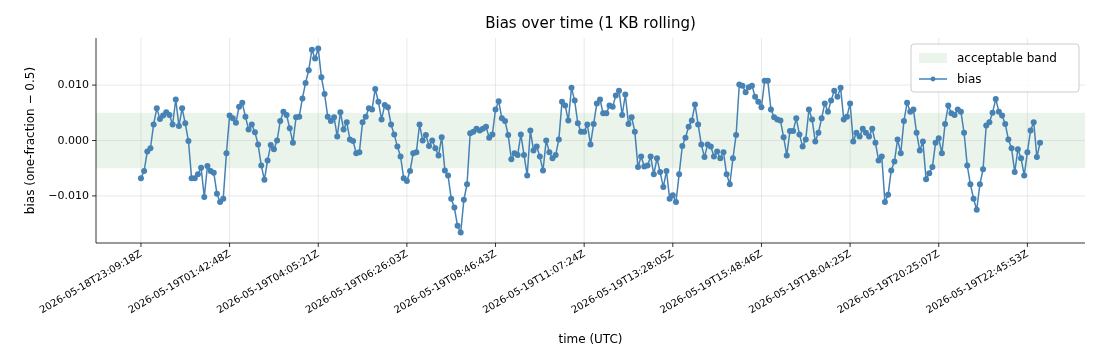 The height and width of the screenshot is (360, 1100). Describe the element at coordinates (73, 140) in the screenshot. I see `y-tick-label: 0.000` at that location.